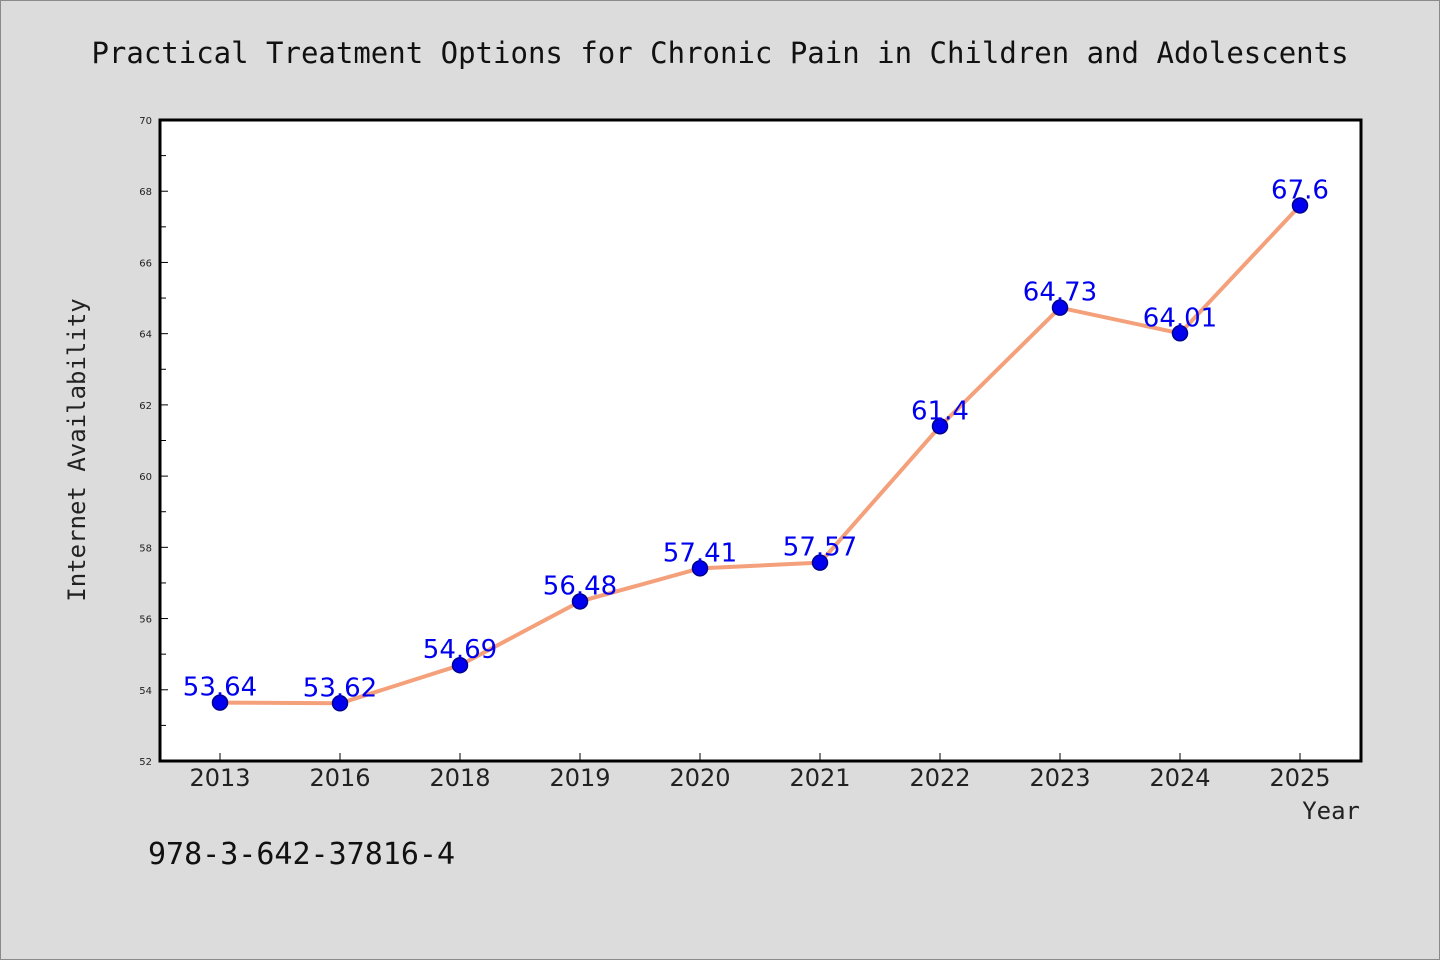 This screenshot has height=960, width=1440. I want to click on x-tick-label: 2020, so click(699, 778).